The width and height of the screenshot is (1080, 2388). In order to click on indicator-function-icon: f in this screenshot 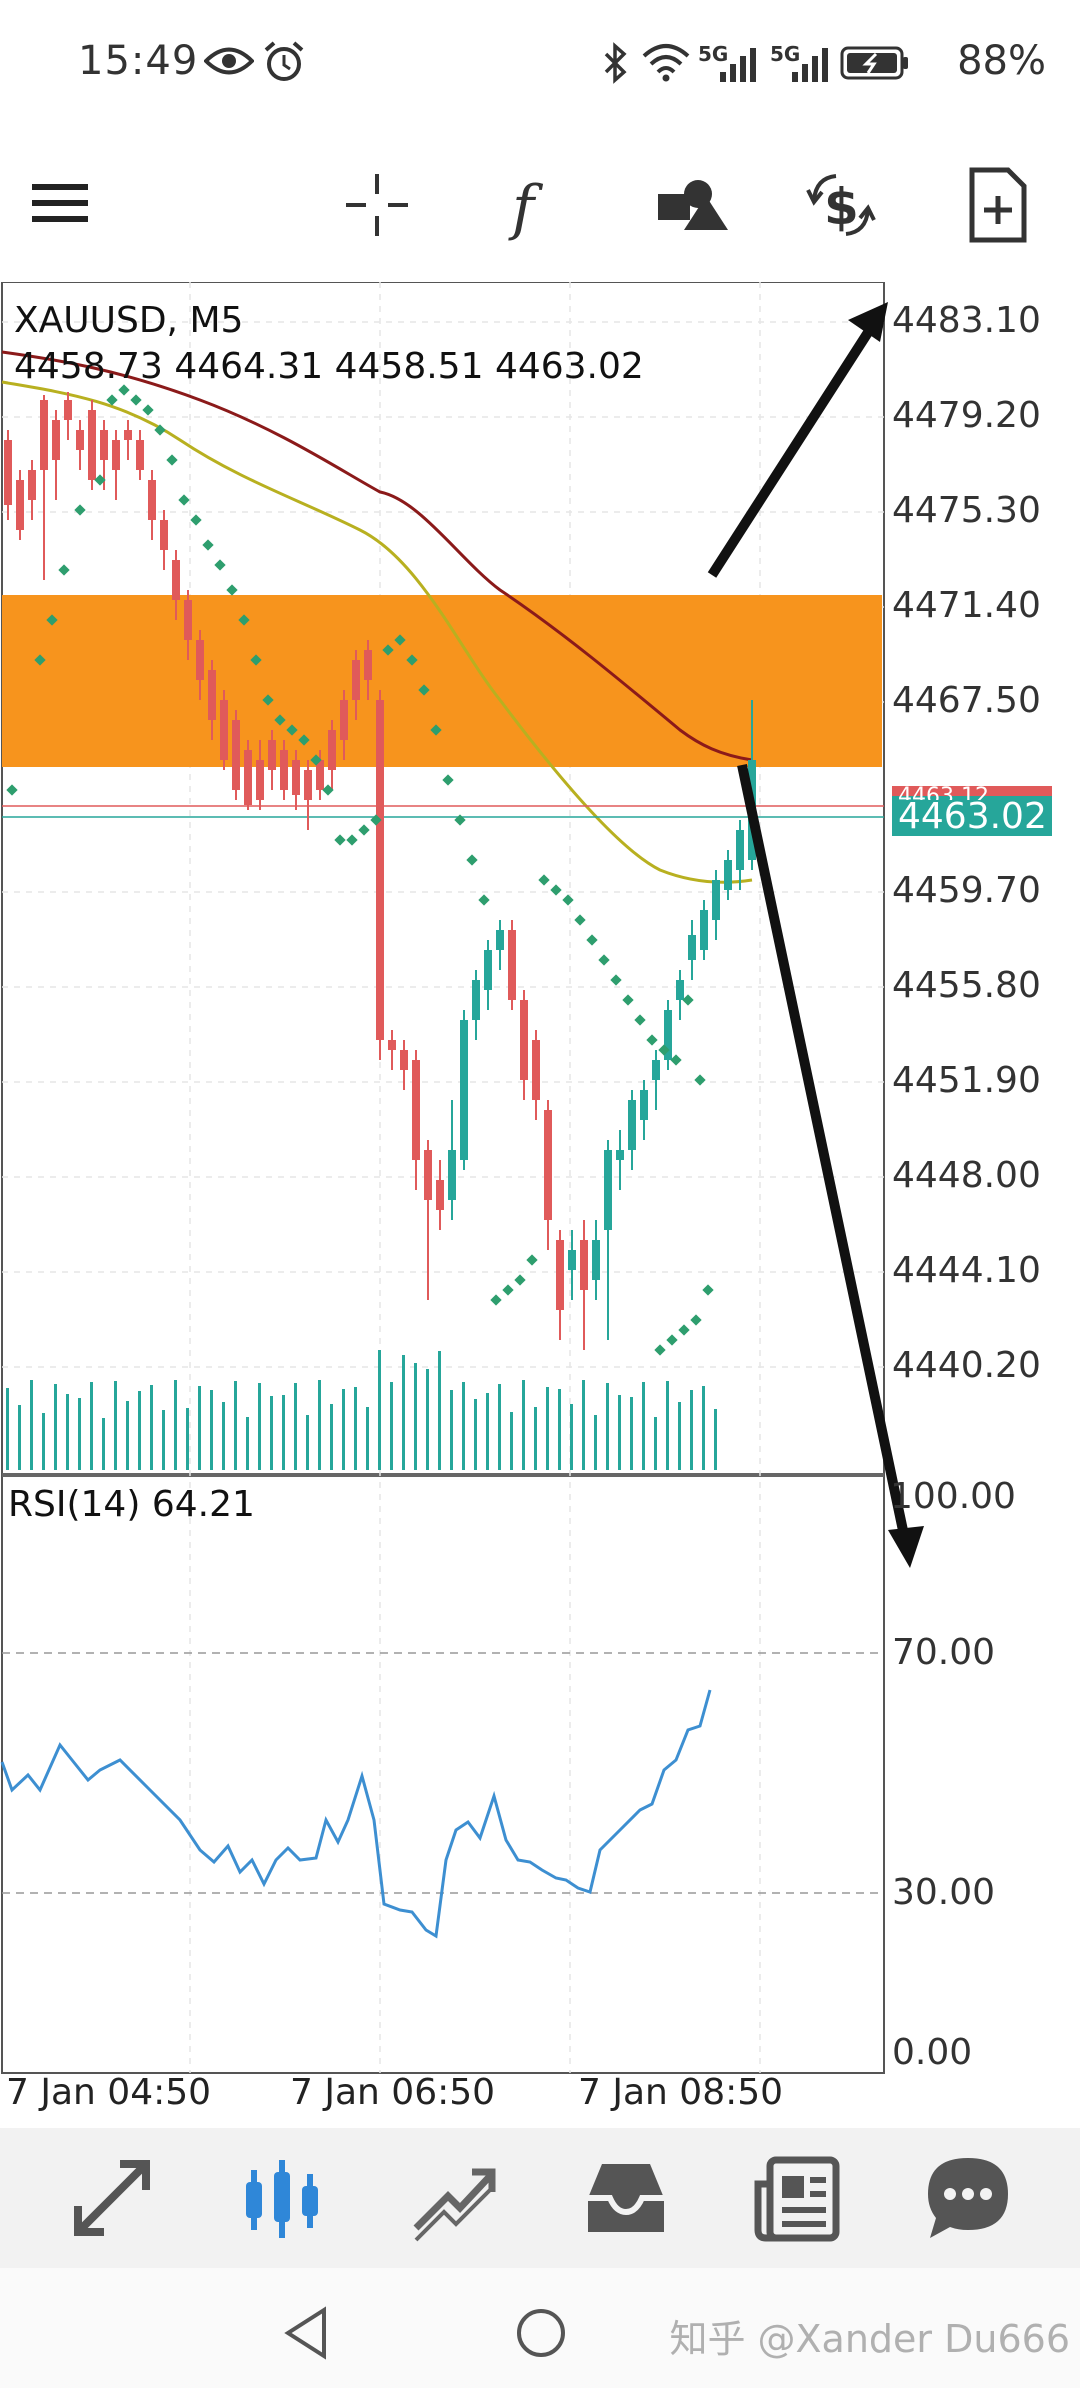, I will do `click(531, 205)`.